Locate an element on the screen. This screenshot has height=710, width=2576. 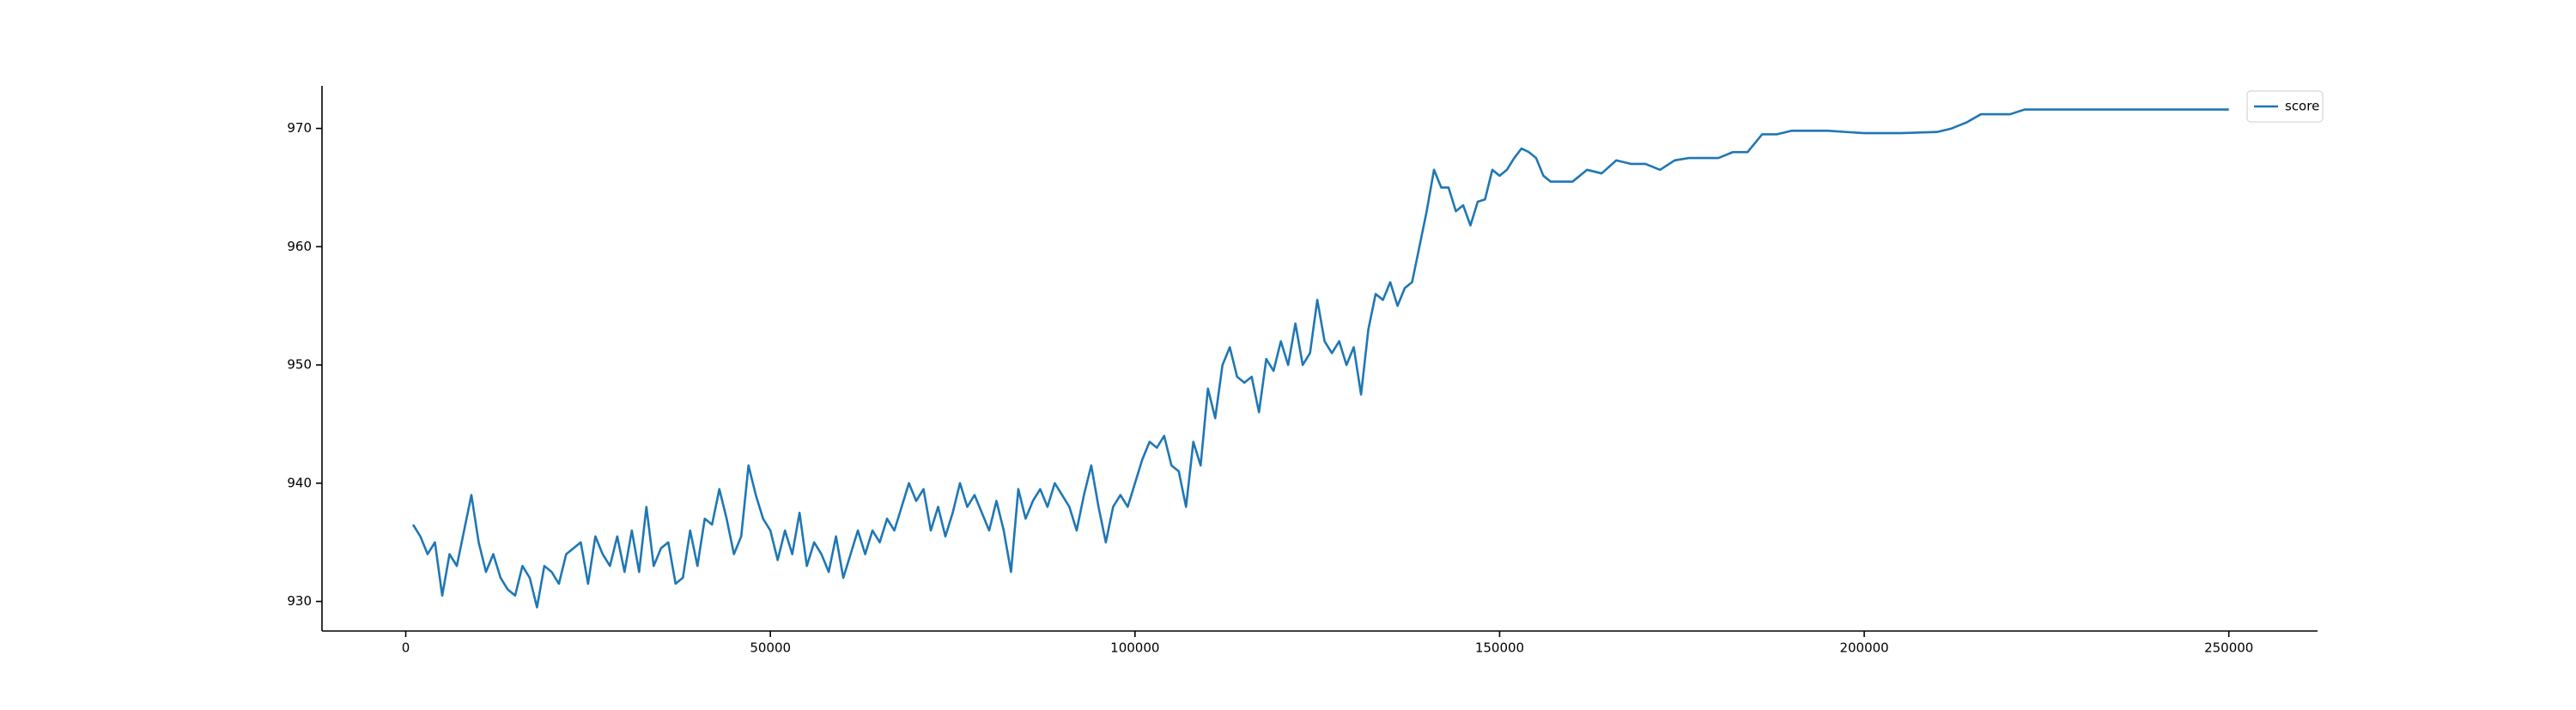
x-tick-label: 250000 is located at coordinates (2229, 648).